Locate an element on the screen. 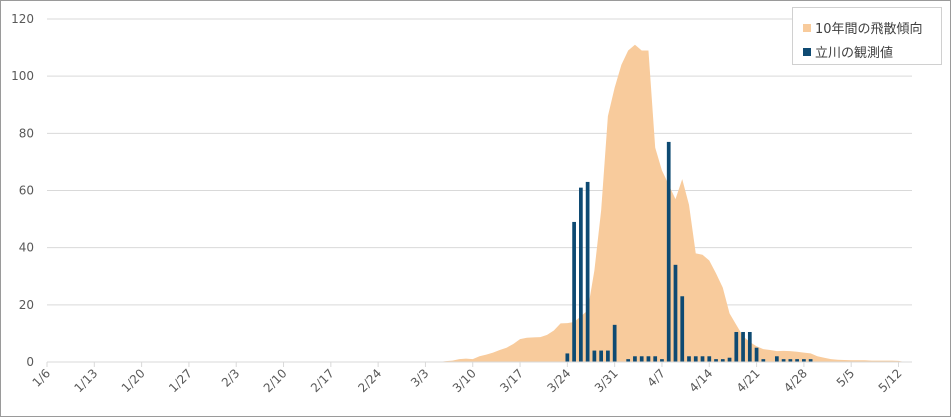  legend-item-area: 10年間の飛散傾向 is located at coordinates (863, 27).